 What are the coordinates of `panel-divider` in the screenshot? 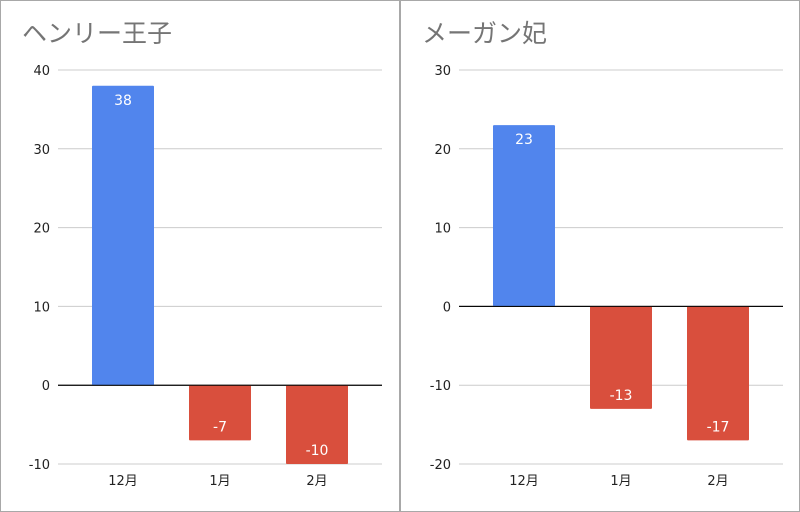 It's located at (400, 256).